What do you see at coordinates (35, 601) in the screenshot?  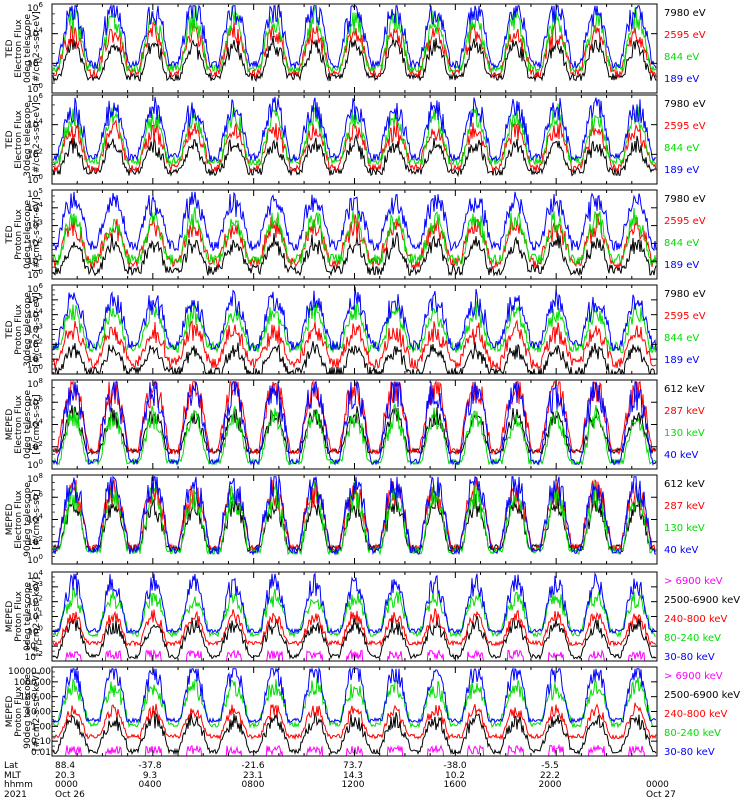 I see `y-tick-label: 10²` at bounding box center [35, 601].